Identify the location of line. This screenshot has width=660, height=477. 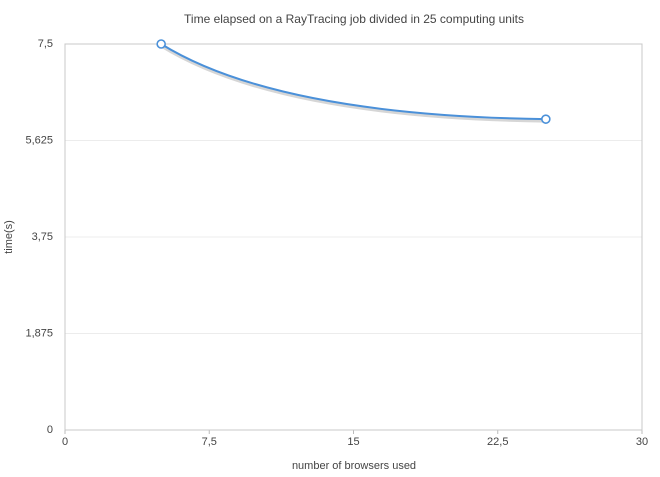
(353, 82).